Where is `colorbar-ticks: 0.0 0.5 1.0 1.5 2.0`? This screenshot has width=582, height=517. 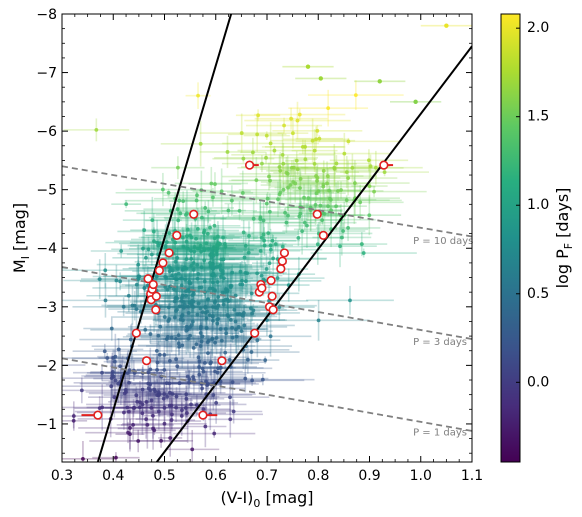 colorbar-ticks: 0.0 0.5 1.0 1.5 2.0 is located at coordinates (532, 205).